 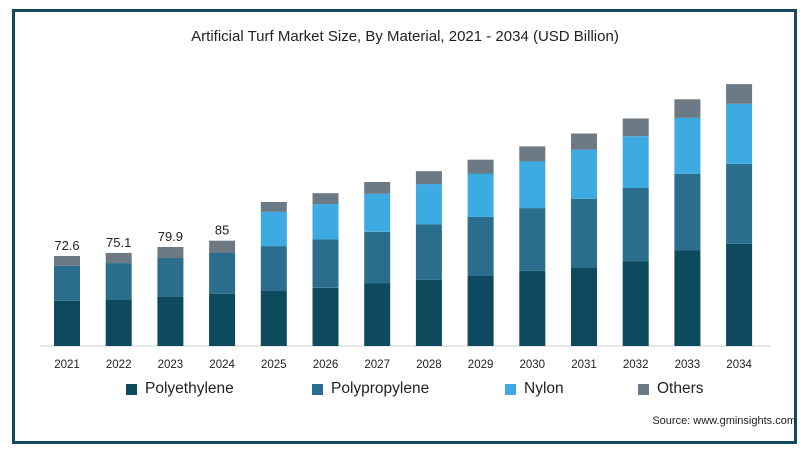 What do you see at coordinates (325, 316) in the screenshot?
I see `bar-polyethylene-2026` at bounding box center [325, 316].